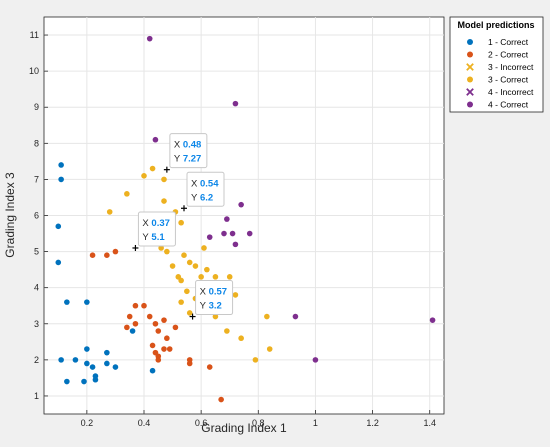  What do you see at coordinates (36, 396) in the screenshot?
I see `y-tick-label: 1` at bounding box center [36, 396].